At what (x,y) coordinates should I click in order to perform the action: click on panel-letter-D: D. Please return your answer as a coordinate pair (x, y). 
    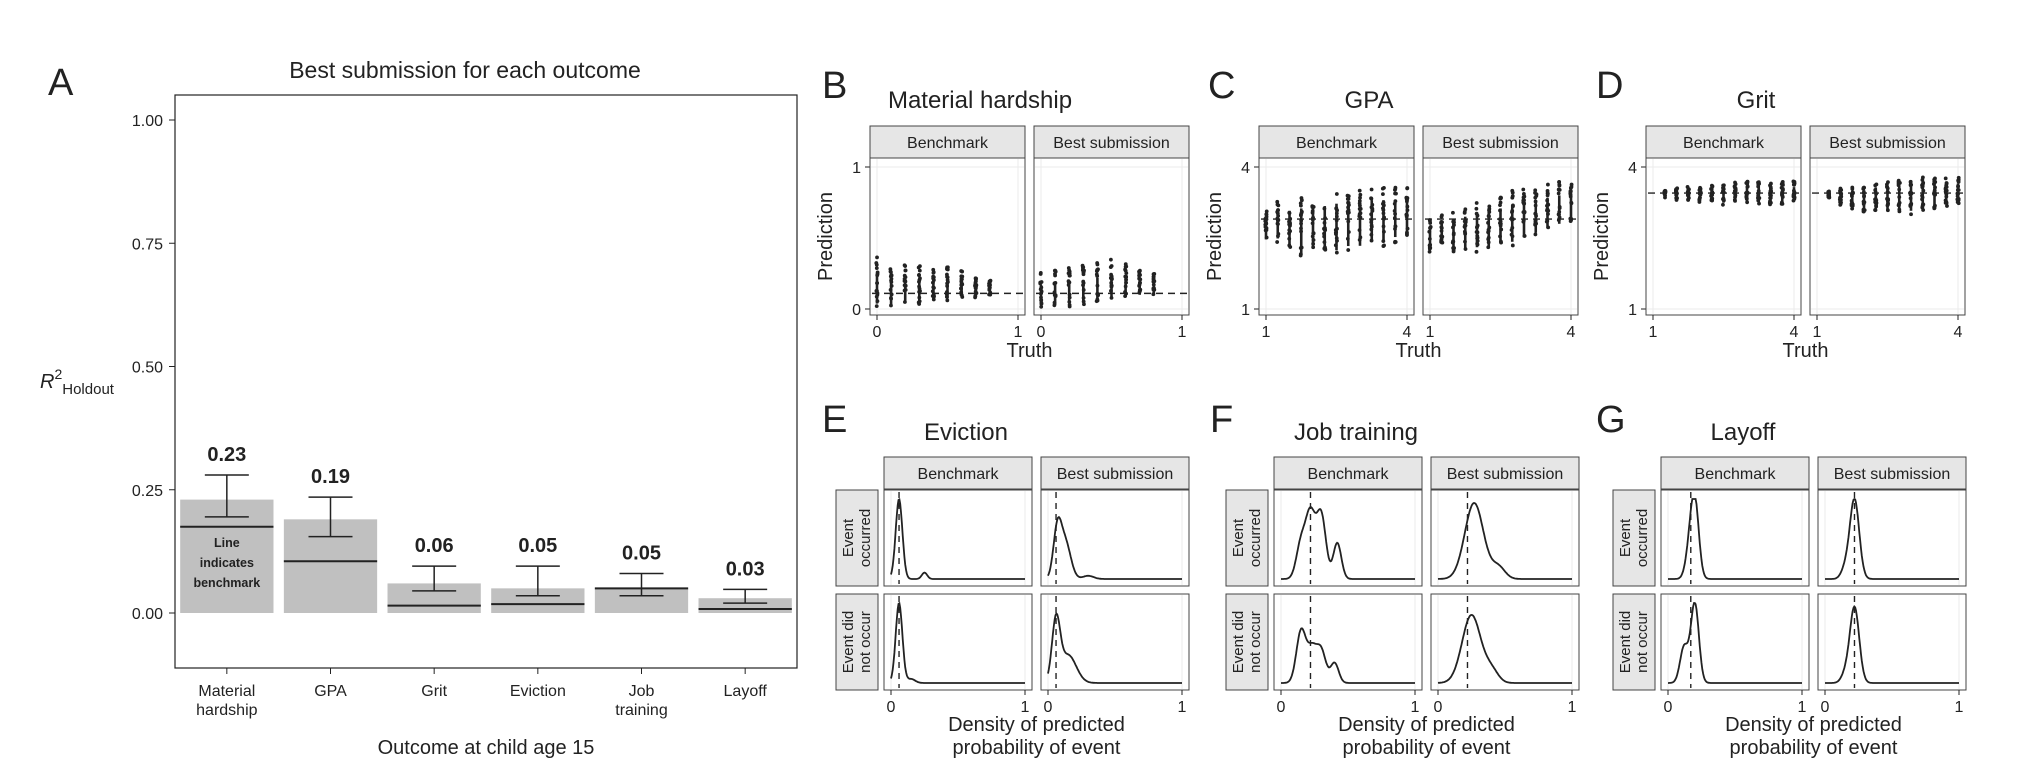
    Looking at the image, I should click on (1609, 86).